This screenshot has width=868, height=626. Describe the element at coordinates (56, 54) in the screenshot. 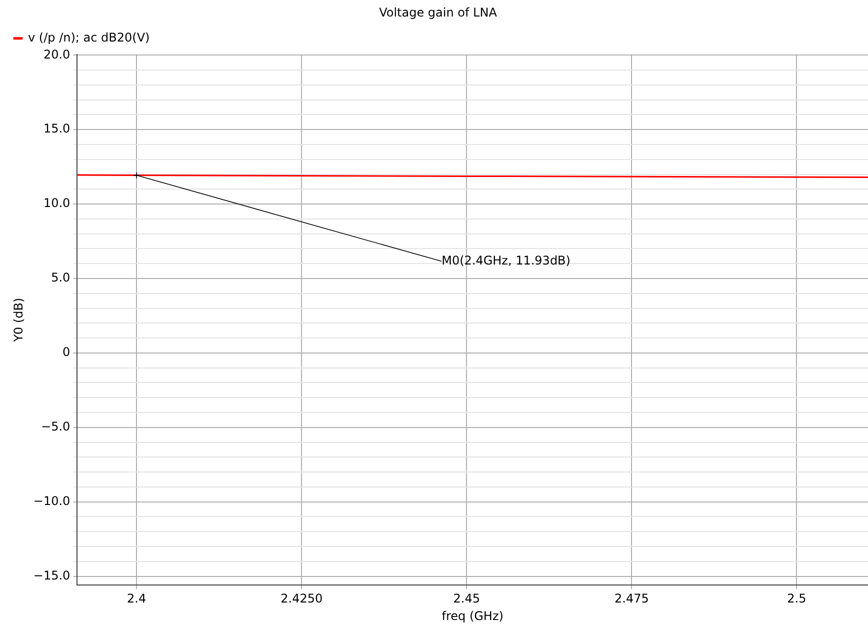

I see `y-tick-label: 20.0` at that location.